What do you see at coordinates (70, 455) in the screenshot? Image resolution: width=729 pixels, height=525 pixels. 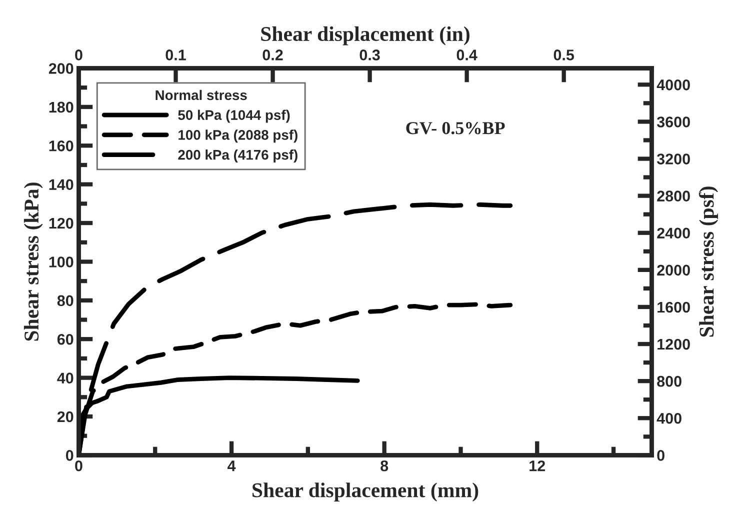 I see `y-tick-label: 0` at bounding box center [70, 455].